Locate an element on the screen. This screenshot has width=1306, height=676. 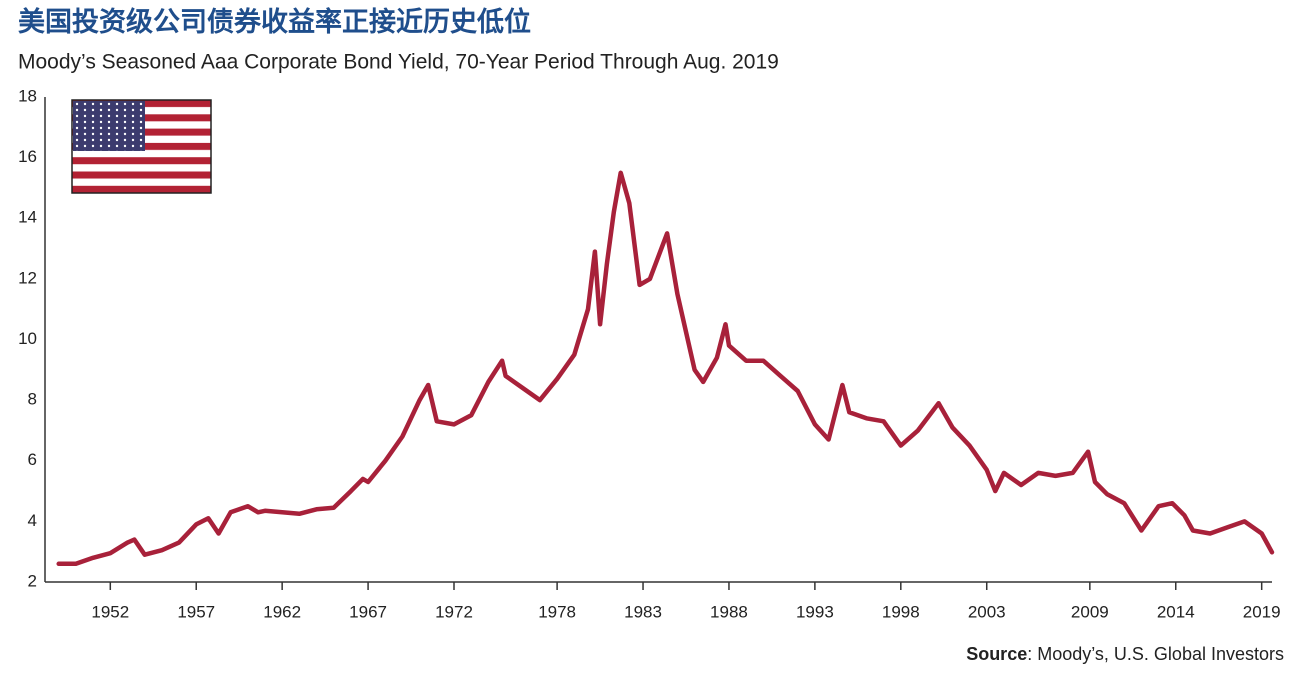
y-tick-label: 10 is located at coordinates (27, 338).